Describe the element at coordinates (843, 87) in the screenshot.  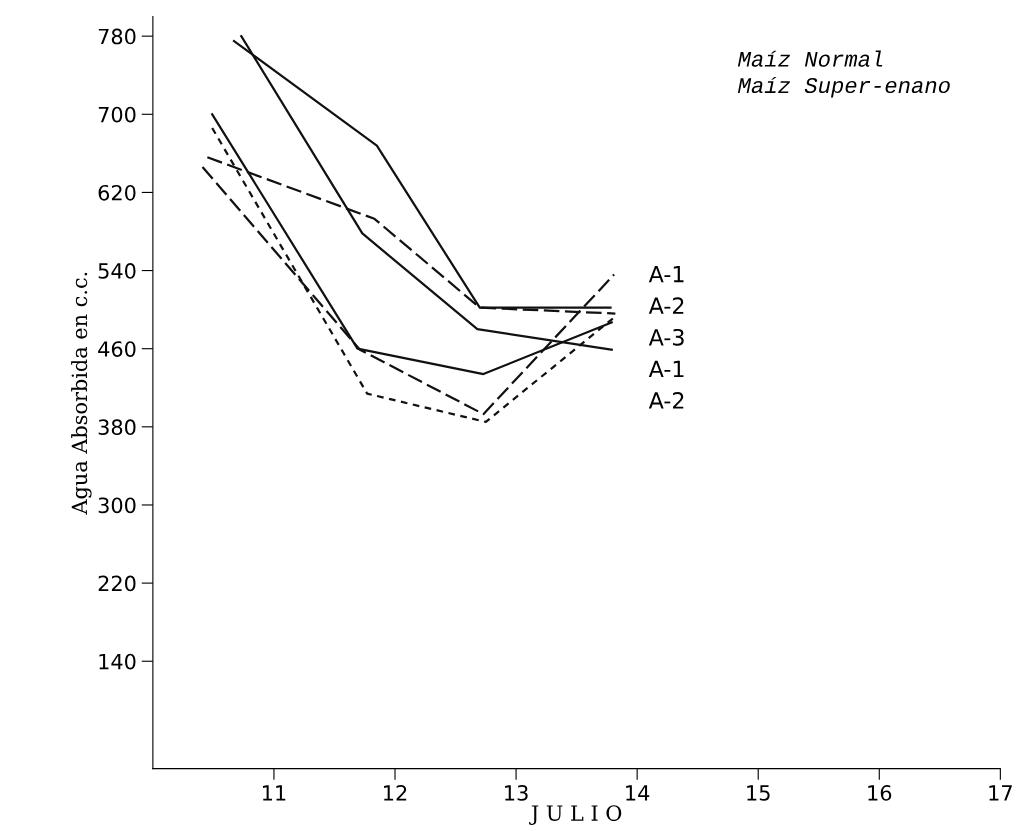
I see `annotation: Maíz Super-enano` at that location.